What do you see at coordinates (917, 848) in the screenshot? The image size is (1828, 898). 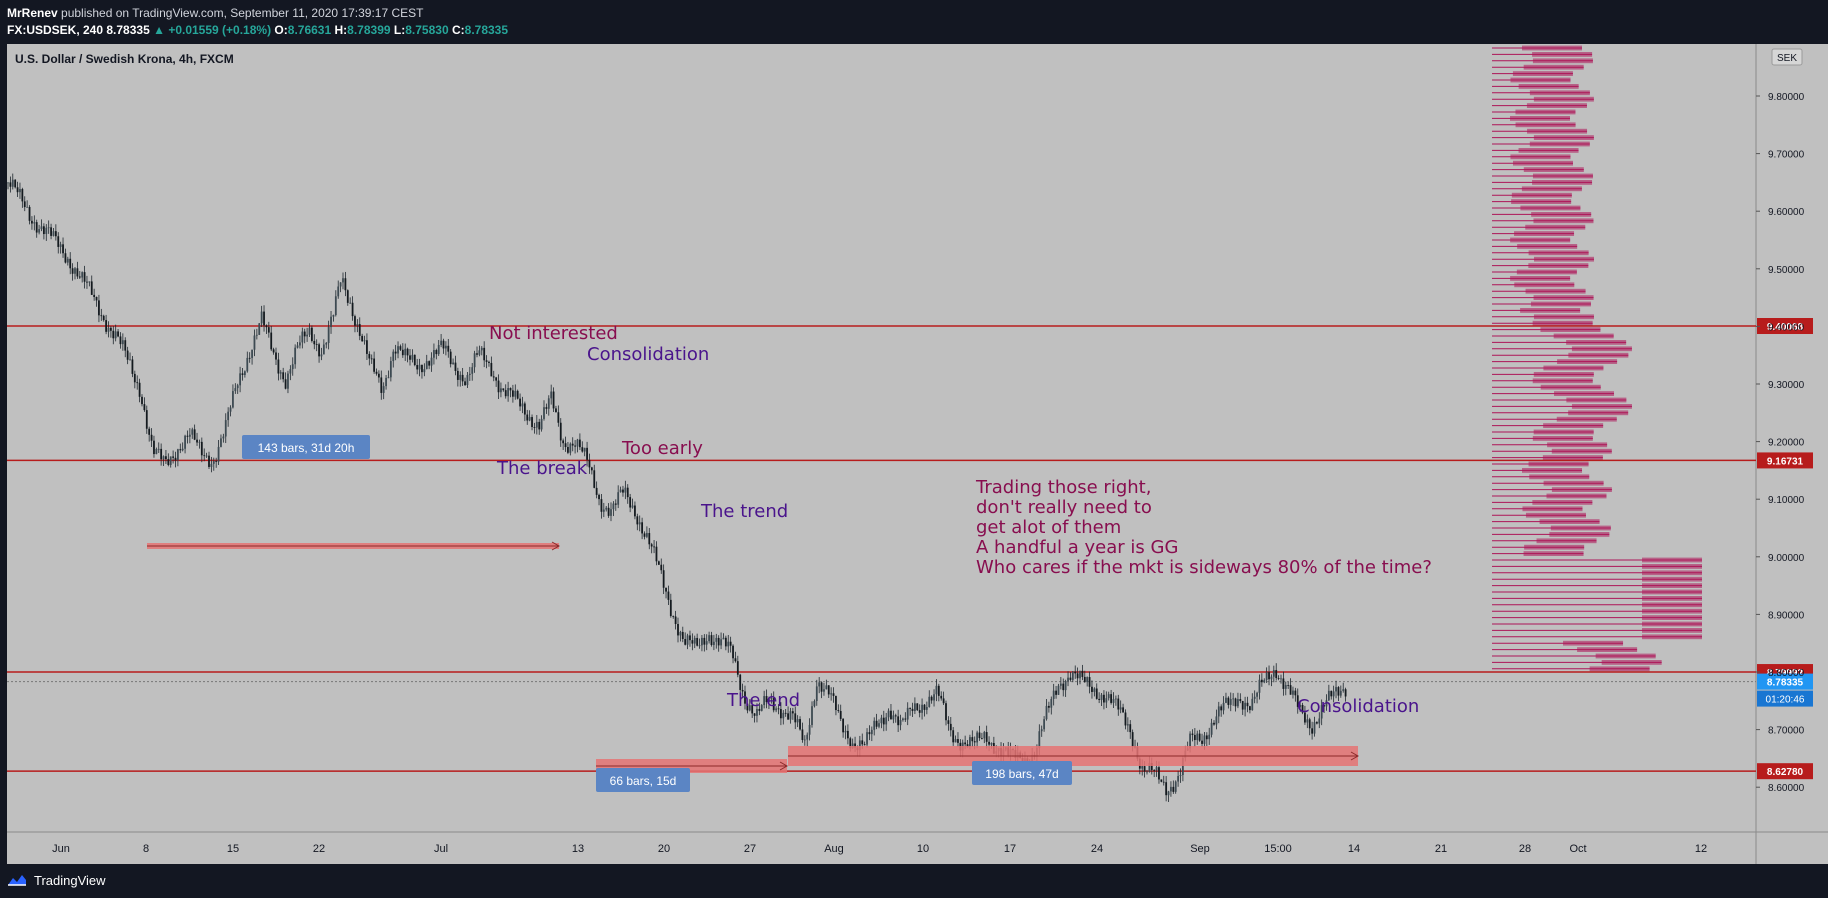 I see `time-axis` at bounding box center [917, 848].